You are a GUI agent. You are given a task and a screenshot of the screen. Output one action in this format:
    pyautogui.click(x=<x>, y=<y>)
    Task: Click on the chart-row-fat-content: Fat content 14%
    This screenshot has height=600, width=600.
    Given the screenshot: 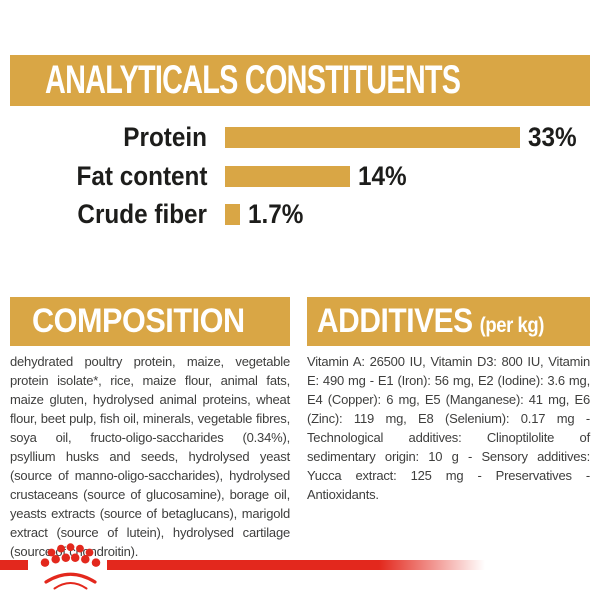 What is the action you would take?
    pyautogui.click(x=300, y=176)
    